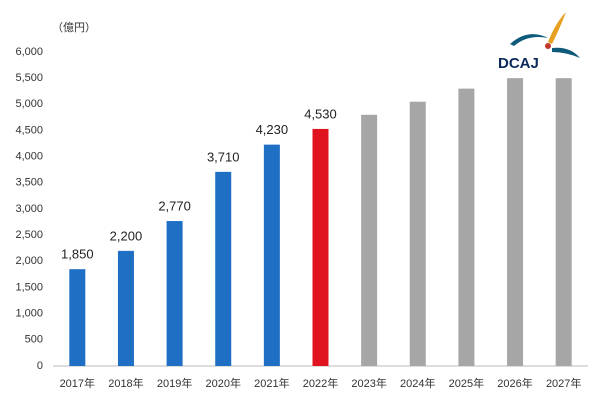 The width and height of the screenshot is (602, 403). What do you see at coordinates (77, 383) in the screenshot?
I see `x-tick-label: 2017年` at bounding box center [77, 383].